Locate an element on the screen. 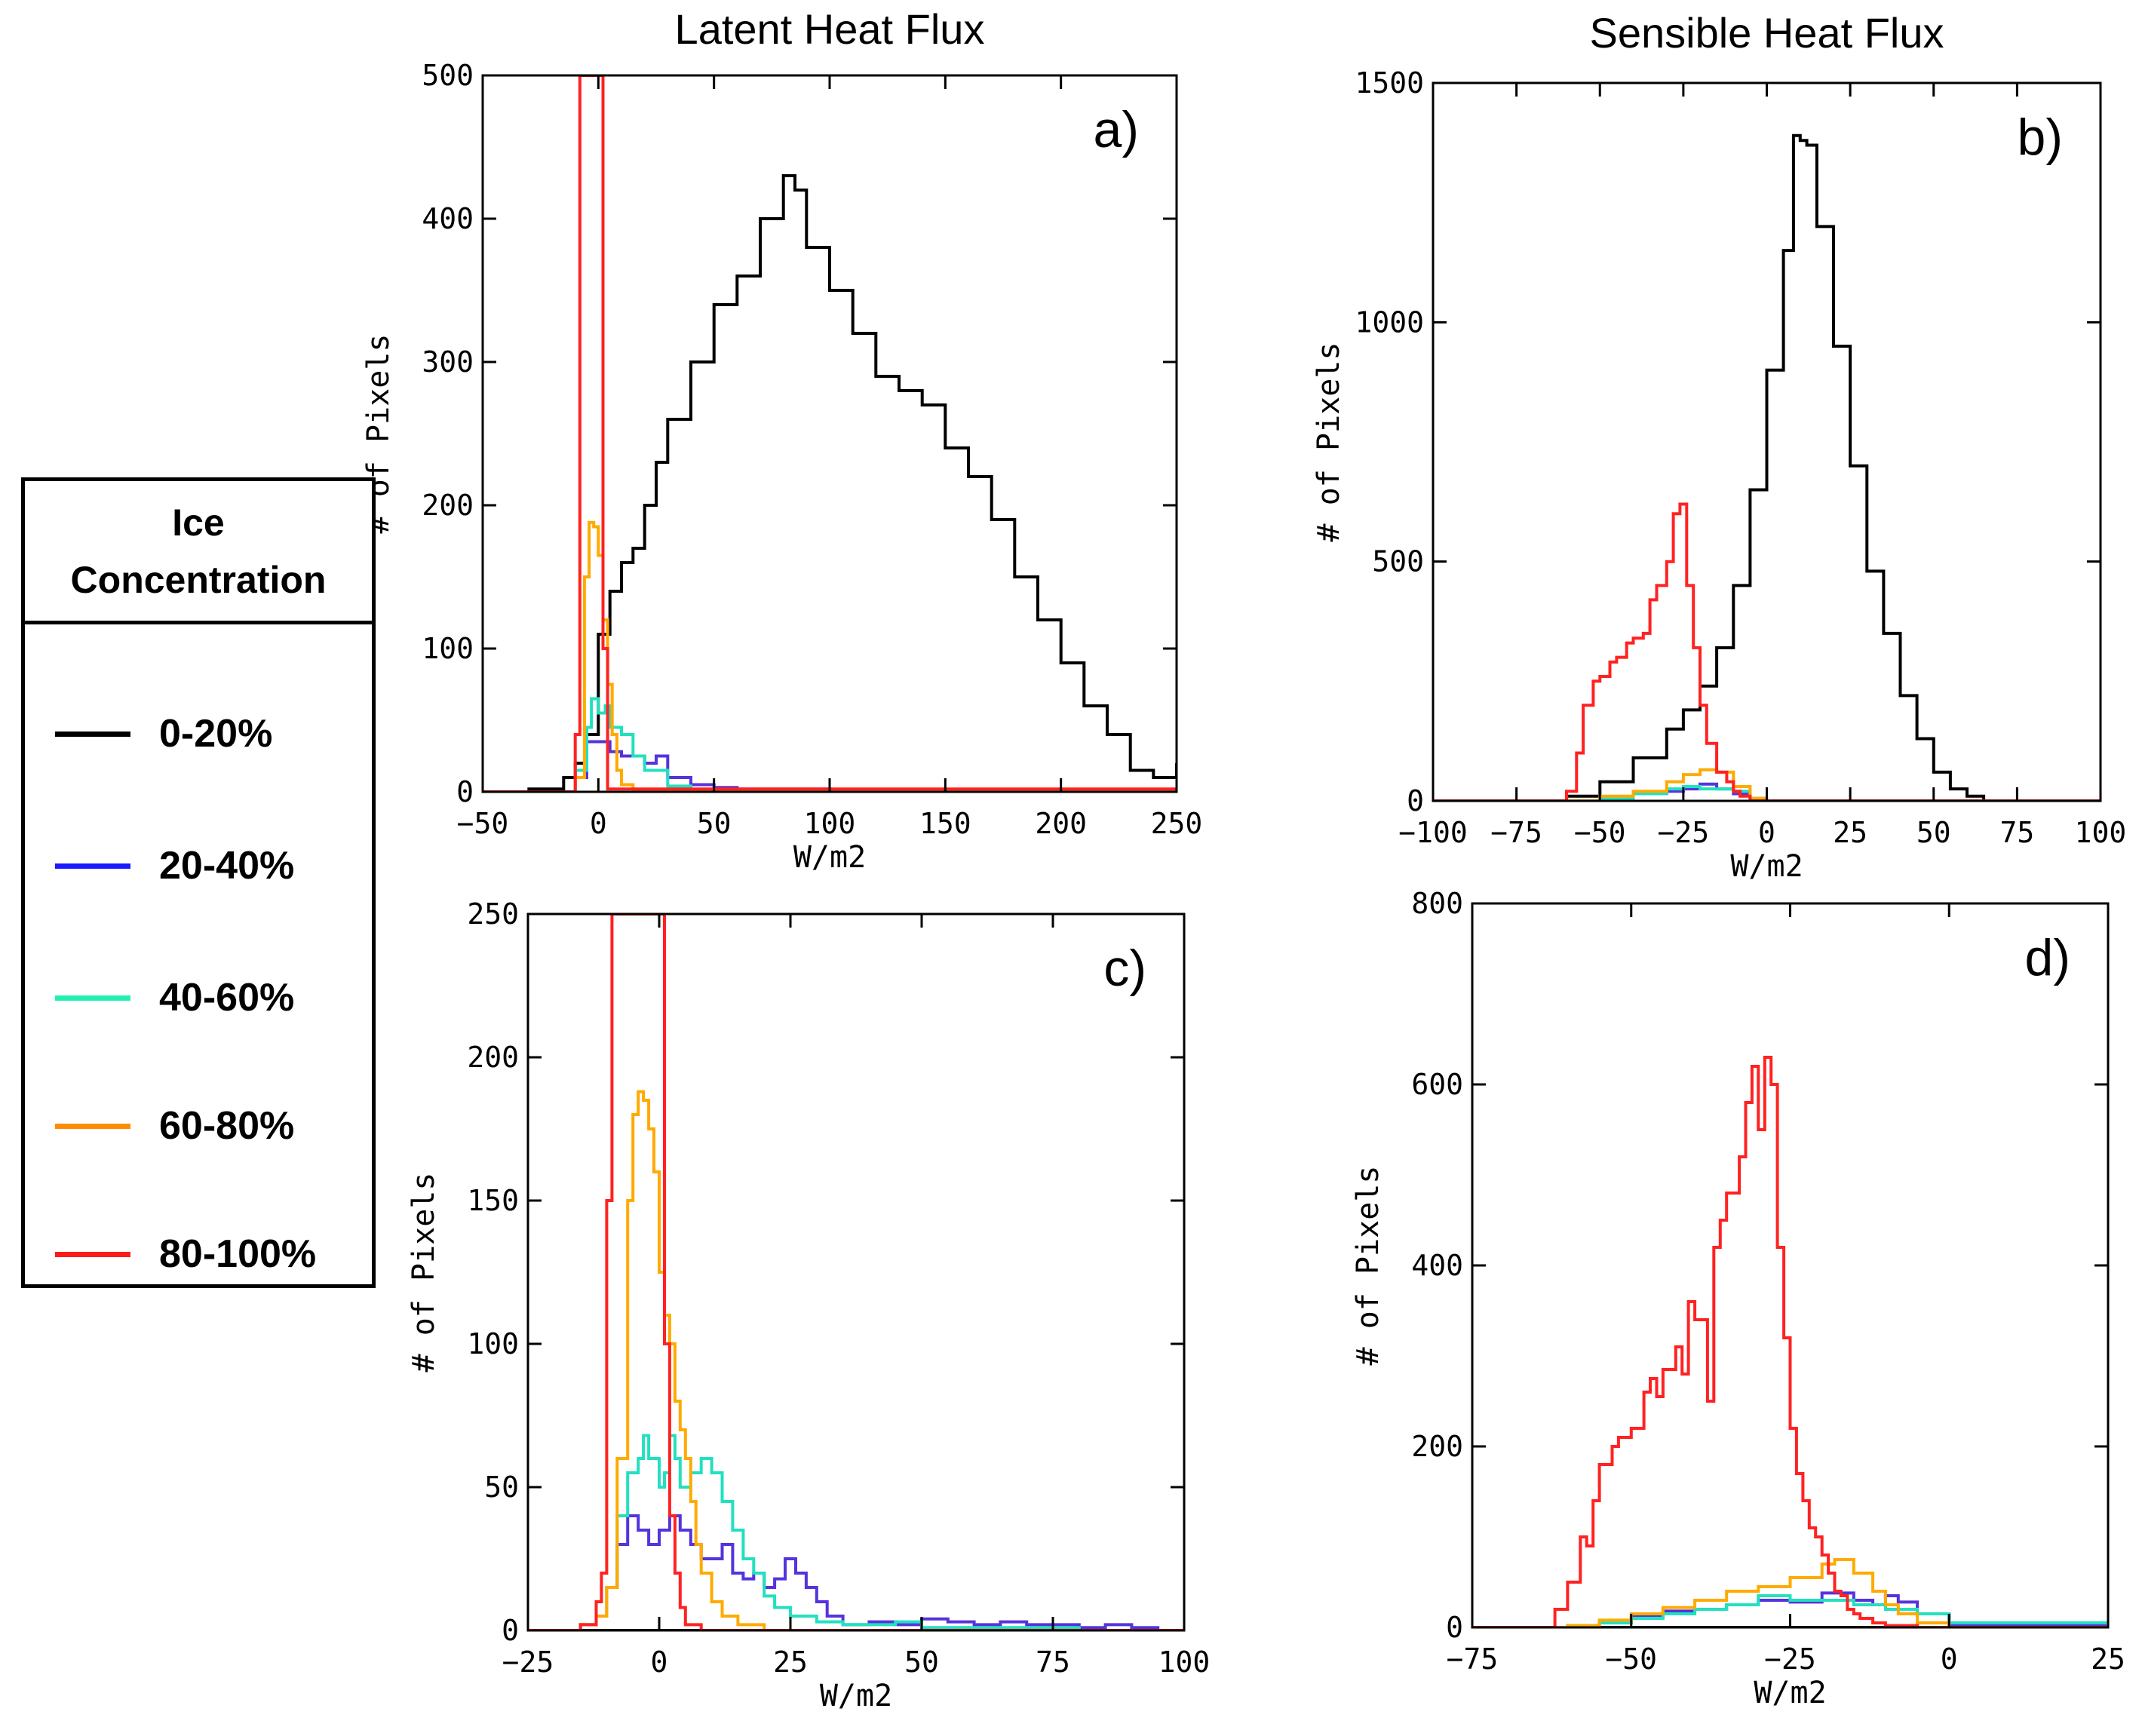  panel-a-xlabel: W/m2 is located at coordinates (829, 858).